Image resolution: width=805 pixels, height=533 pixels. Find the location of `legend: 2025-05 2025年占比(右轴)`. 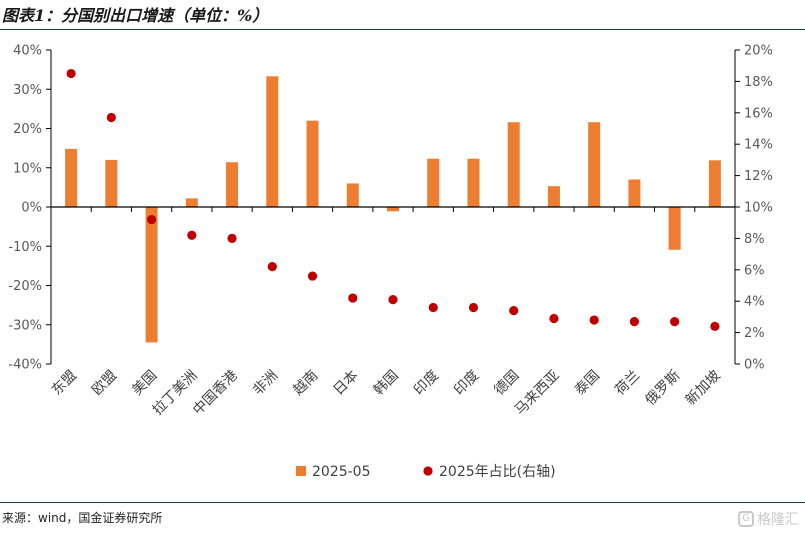

legend: 2025-05 2025年占比(右轴) is located at coordinates (426, 472).